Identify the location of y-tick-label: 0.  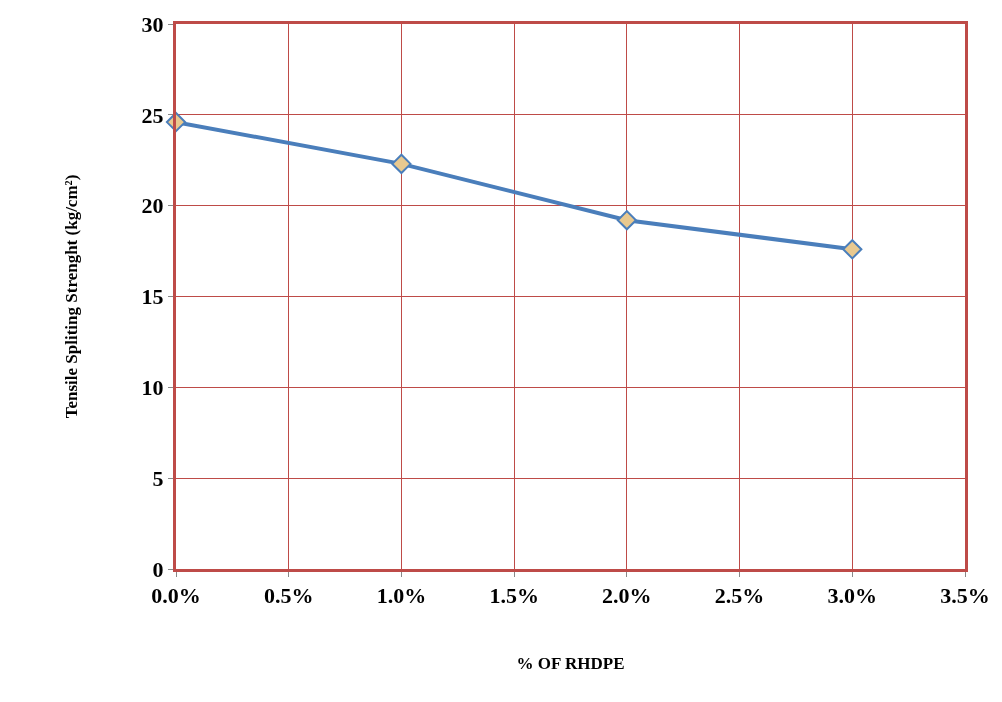
(158, 569).